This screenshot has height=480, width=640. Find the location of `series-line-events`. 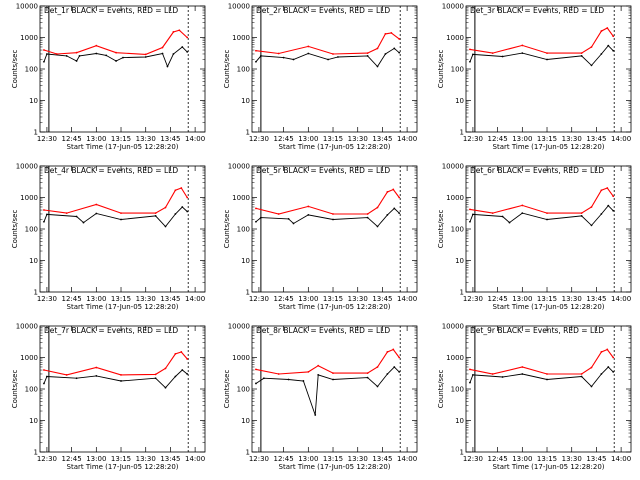

series-line-events is located at coordinates (541, 216).